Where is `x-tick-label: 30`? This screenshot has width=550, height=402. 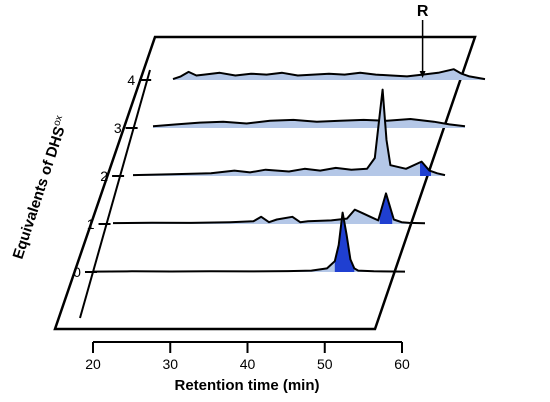
x-tick-label: 30 is located at coordinates (170, 364).